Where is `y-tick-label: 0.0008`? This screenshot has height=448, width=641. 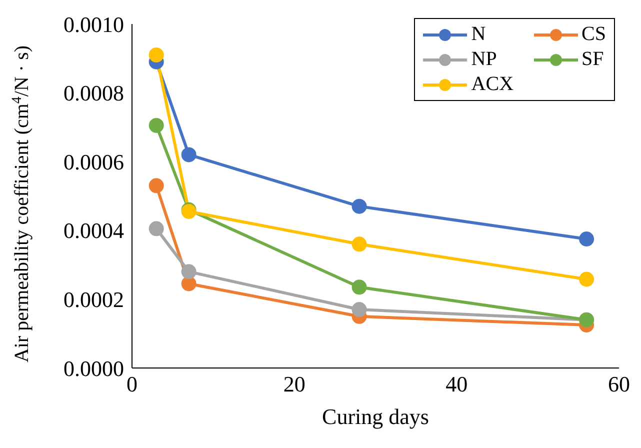
y-tick-label: 0.0008 is located at coordinates (94, 93).